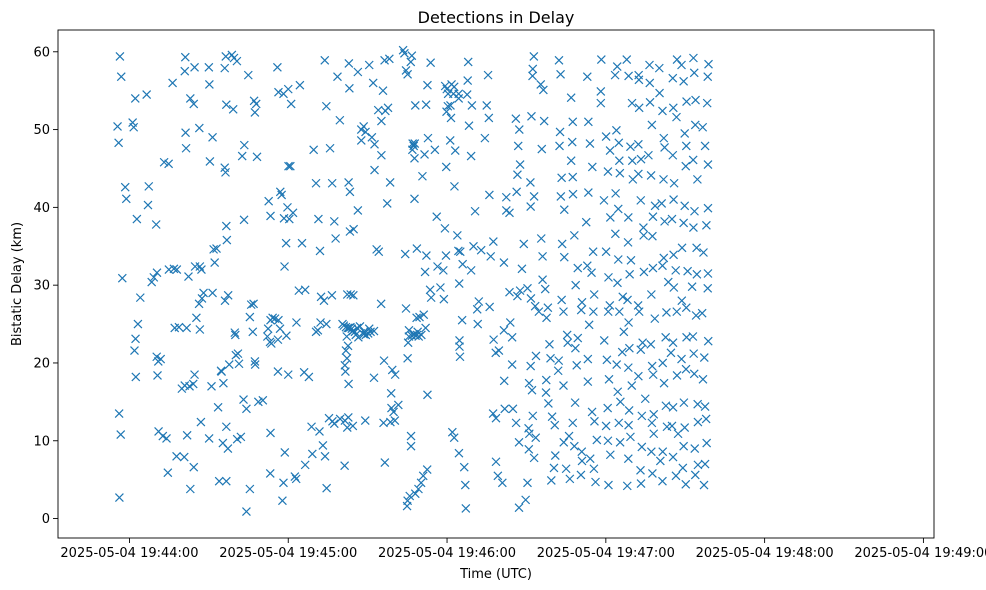 This screenshot has width=986, height=590. Describe the element at coordinates (920, 553) in the screenshot. I see `x-tick-label: 2025-05-04 19:49:00` at that location.